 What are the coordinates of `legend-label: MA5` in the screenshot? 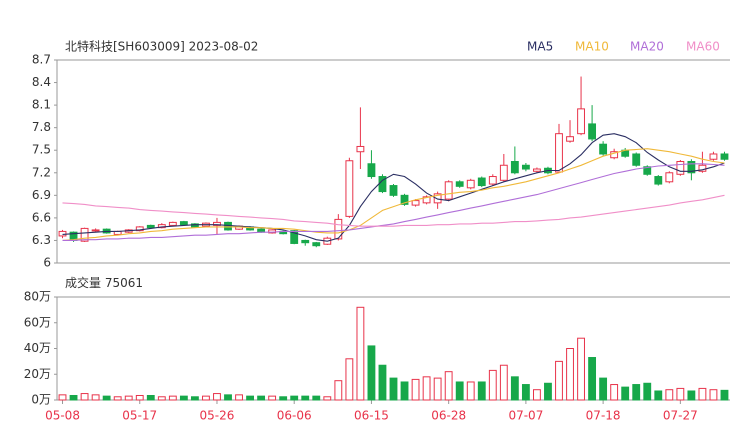 It's located at (540, 47).